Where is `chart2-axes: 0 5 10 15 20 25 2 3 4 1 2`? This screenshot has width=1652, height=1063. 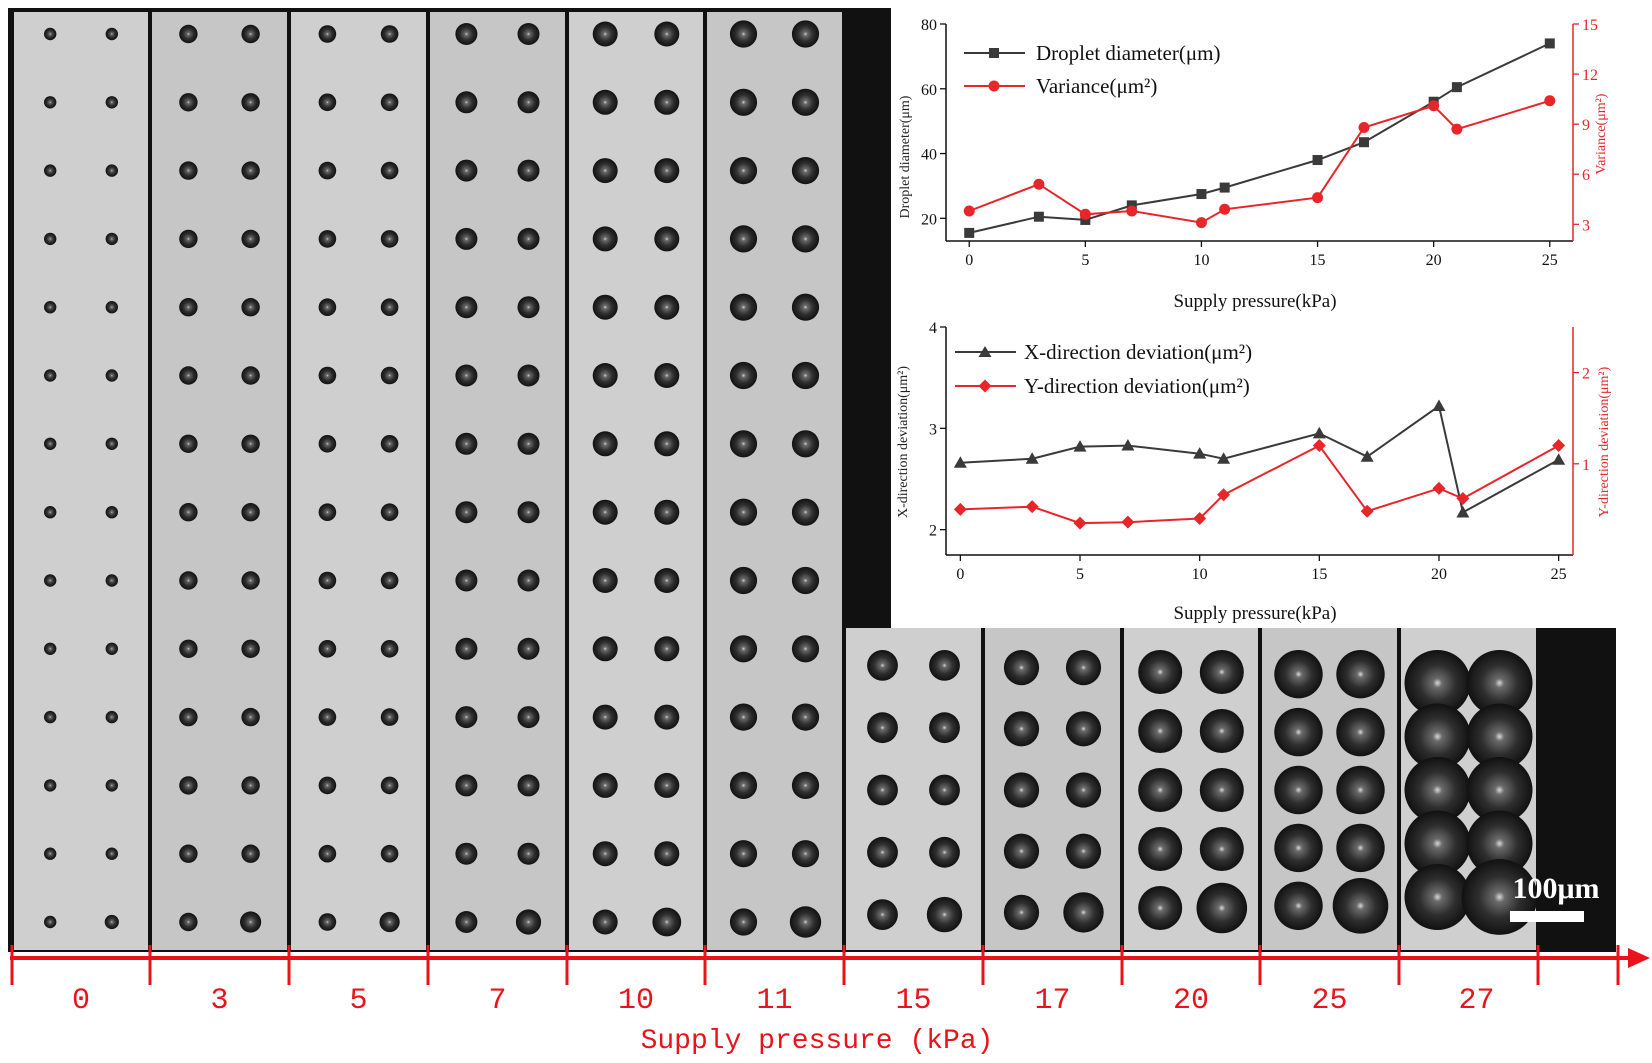 chart2-axes: 0 5 10 15 20 25 2 3 4 1 2 is located at coordinates (1259, 451).